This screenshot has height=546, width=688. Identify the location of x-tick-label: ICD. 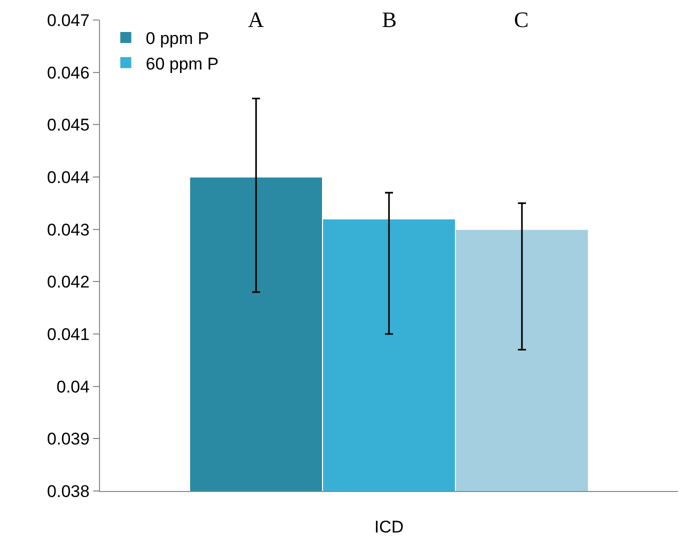
(389, 526).